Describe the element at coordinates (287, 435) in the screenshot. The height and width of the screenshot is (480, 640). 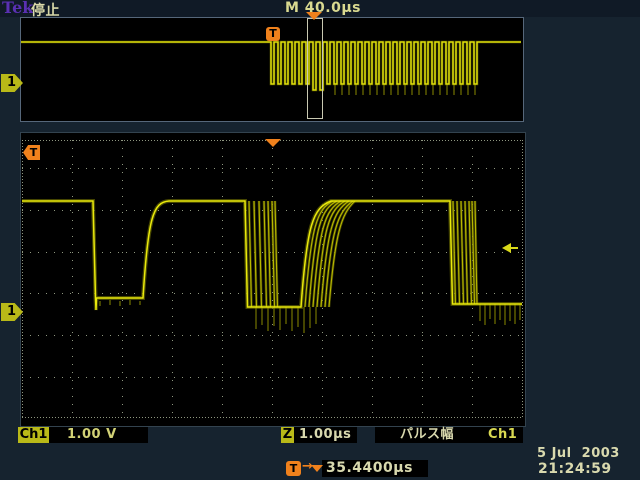
I see `zoom-badge: Z` at that location.